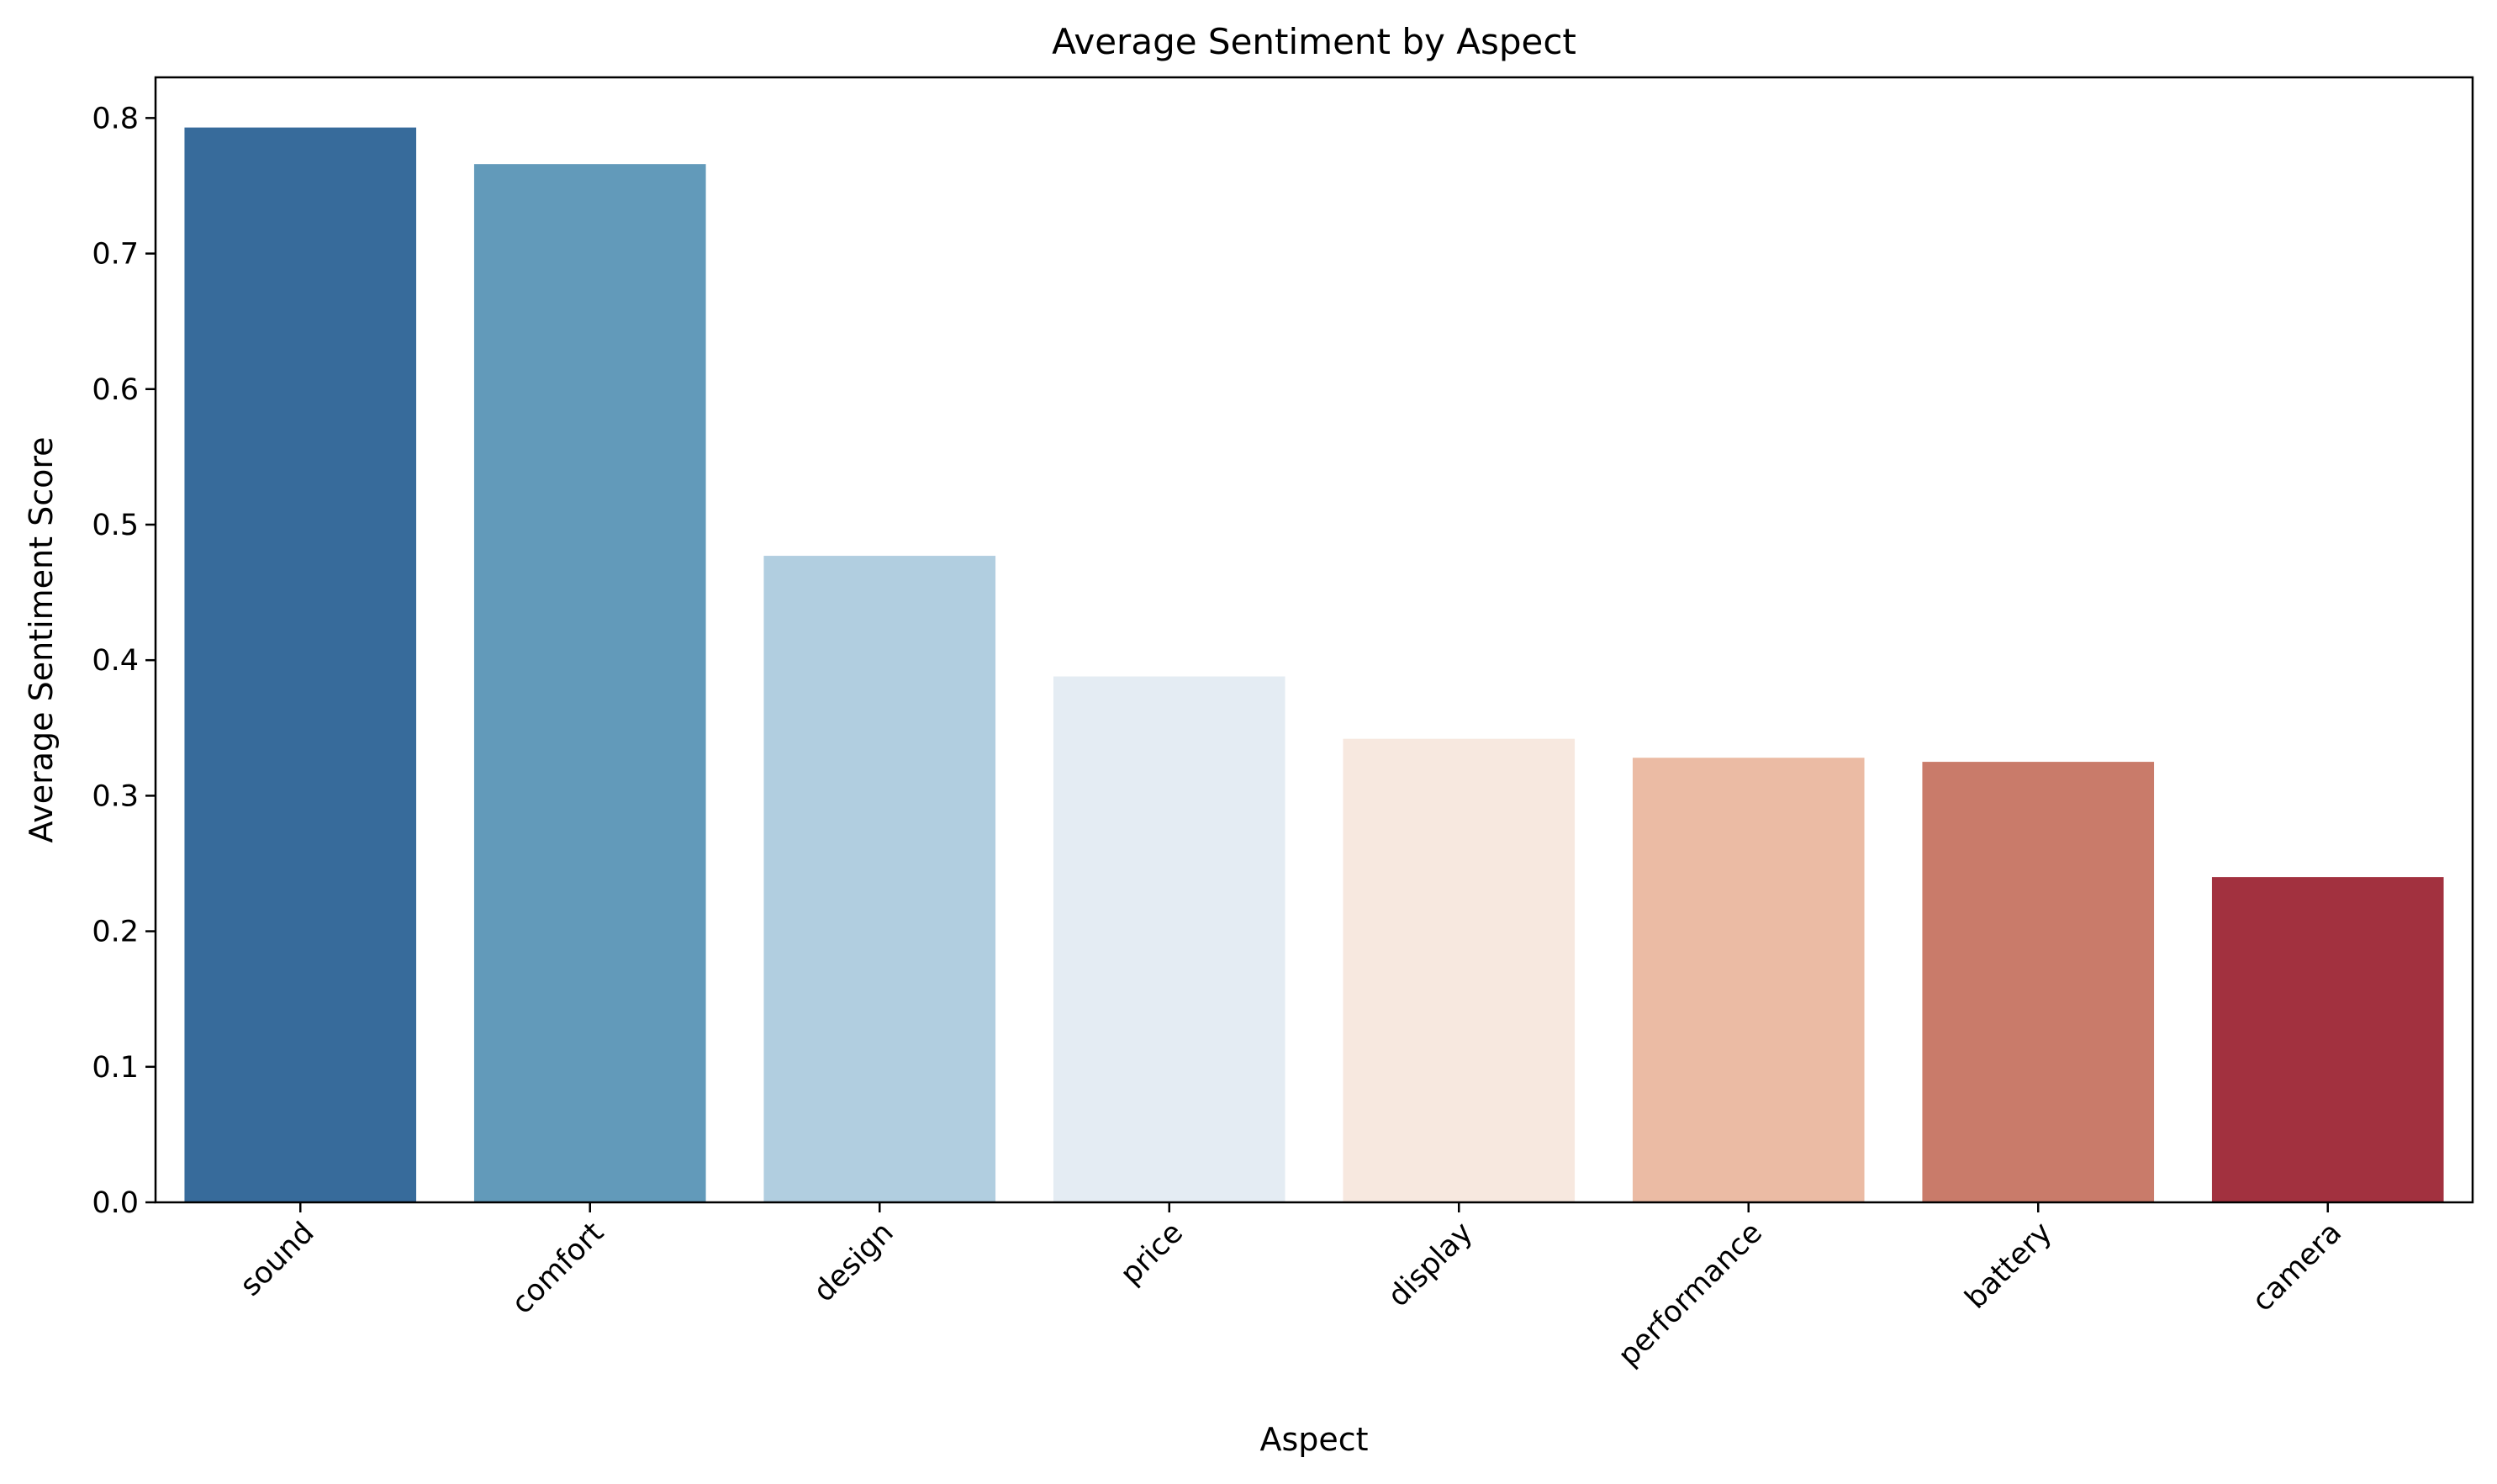 This screenshot has height=1484, width=2497. I want to click on bar-battery, so click(2038, 982).